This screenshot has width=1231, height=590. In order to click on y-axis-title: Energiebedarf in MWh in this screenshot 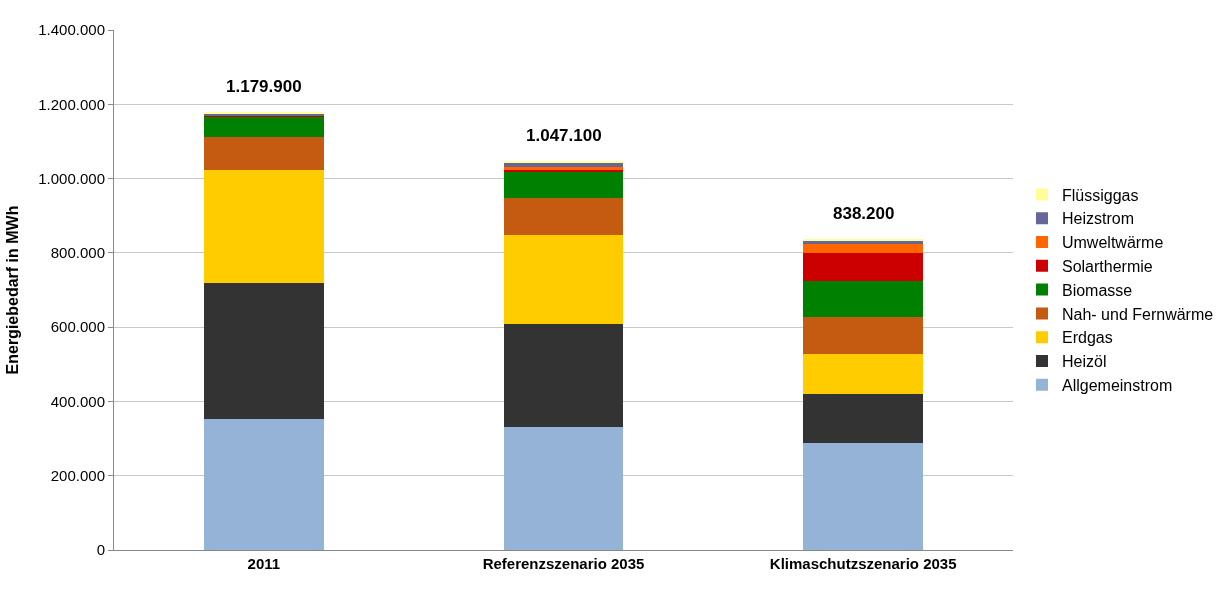, I will do `click(13, 290)`.